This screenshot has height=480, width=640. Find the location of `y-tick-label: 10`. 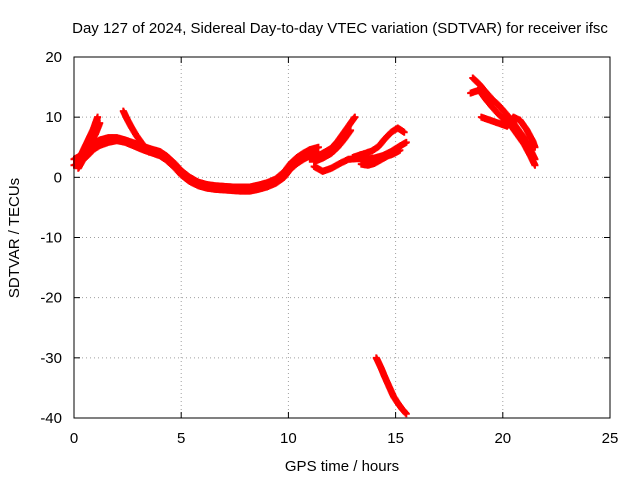

y-tick-label: 10 is located at coordinates (53, 117).